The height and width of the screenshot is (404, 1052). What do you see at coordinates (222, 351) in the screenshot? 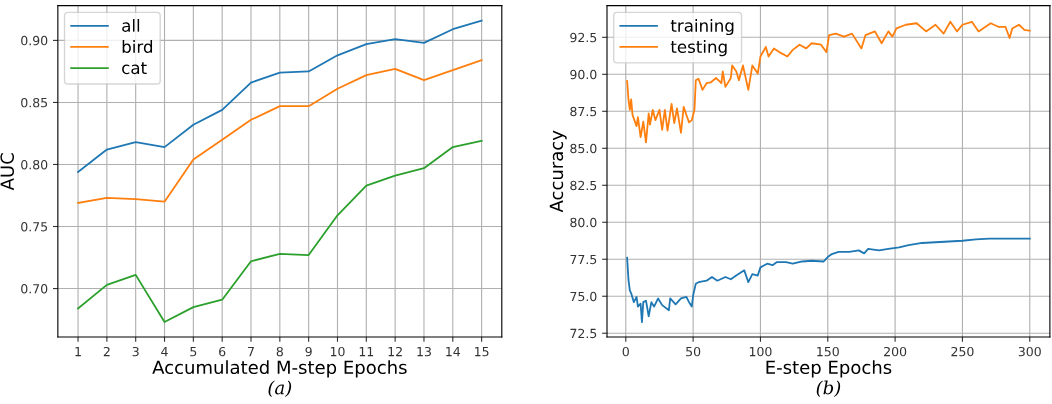
I see `x-tick-label: 6` at bounding box center [222, 351].